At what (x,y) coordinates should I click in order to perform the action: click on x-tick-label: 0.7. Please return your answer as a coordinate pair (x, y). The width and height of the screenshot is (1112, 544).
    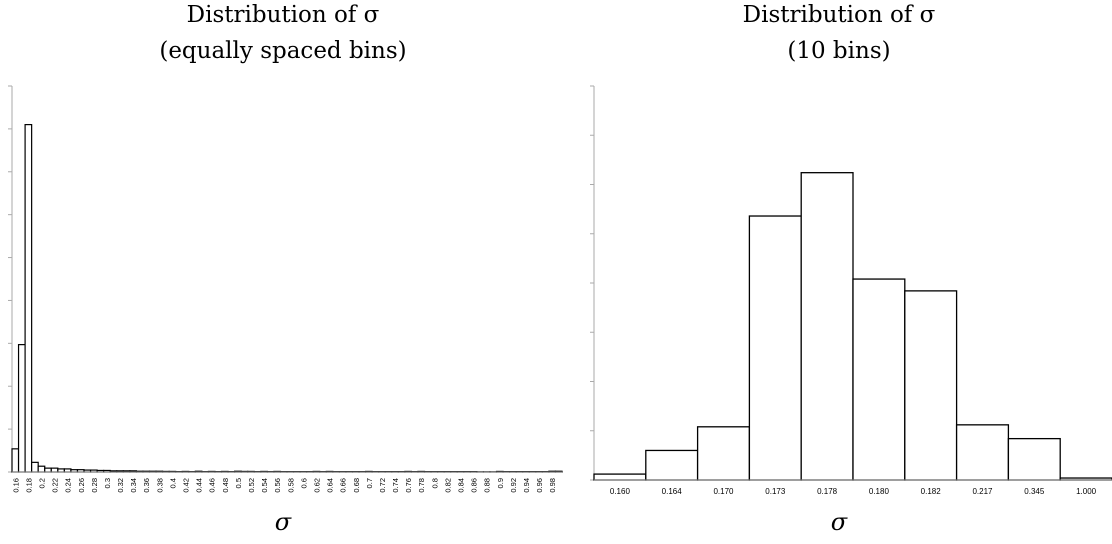
    Looking at the image, I should click on (369, 483).